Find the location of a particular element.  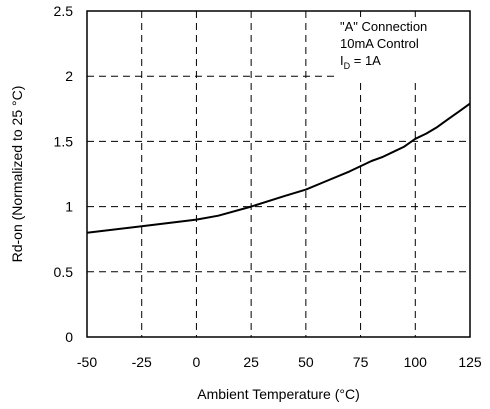

x-tick-label: 50 is located at coordinates (306, 362).